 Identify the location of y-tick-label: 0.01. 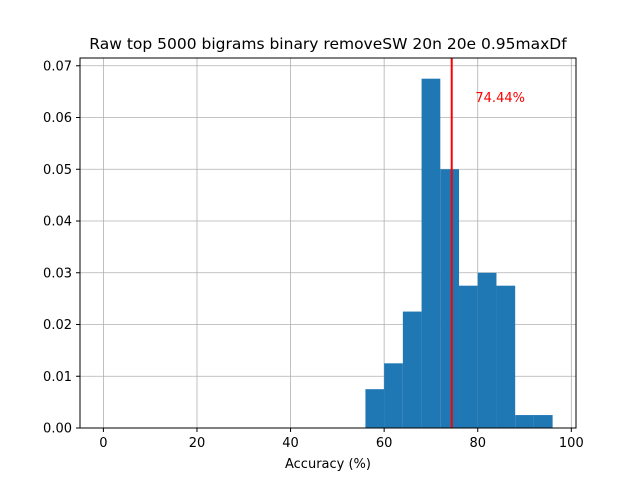
(57, 377).